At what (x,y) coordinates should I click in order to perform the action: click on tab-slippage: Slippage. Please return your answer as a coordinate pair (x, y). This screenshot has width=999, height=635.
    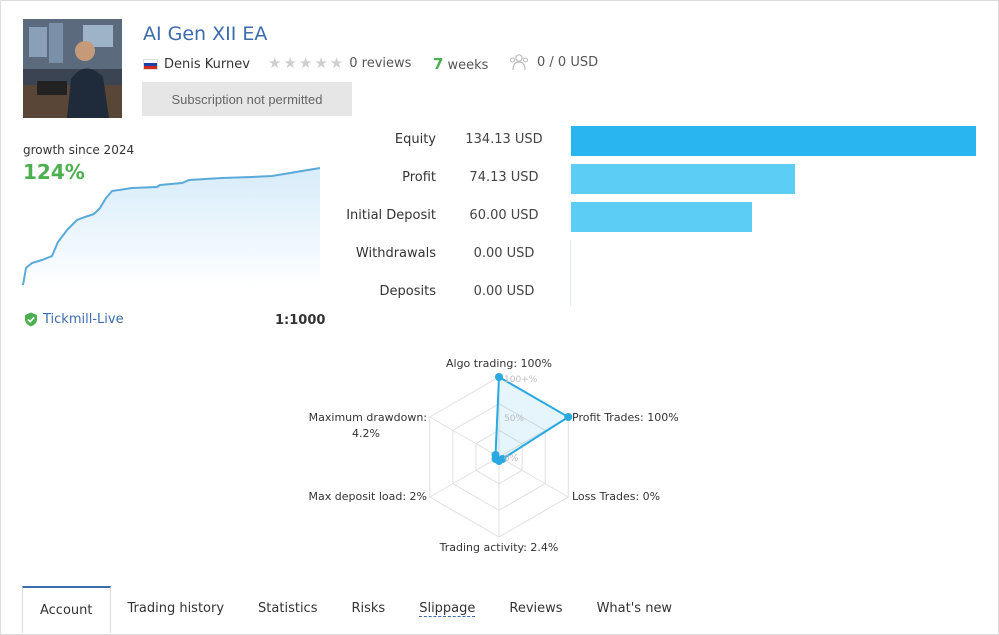
    Looking at the image, I should click on (447, 609).